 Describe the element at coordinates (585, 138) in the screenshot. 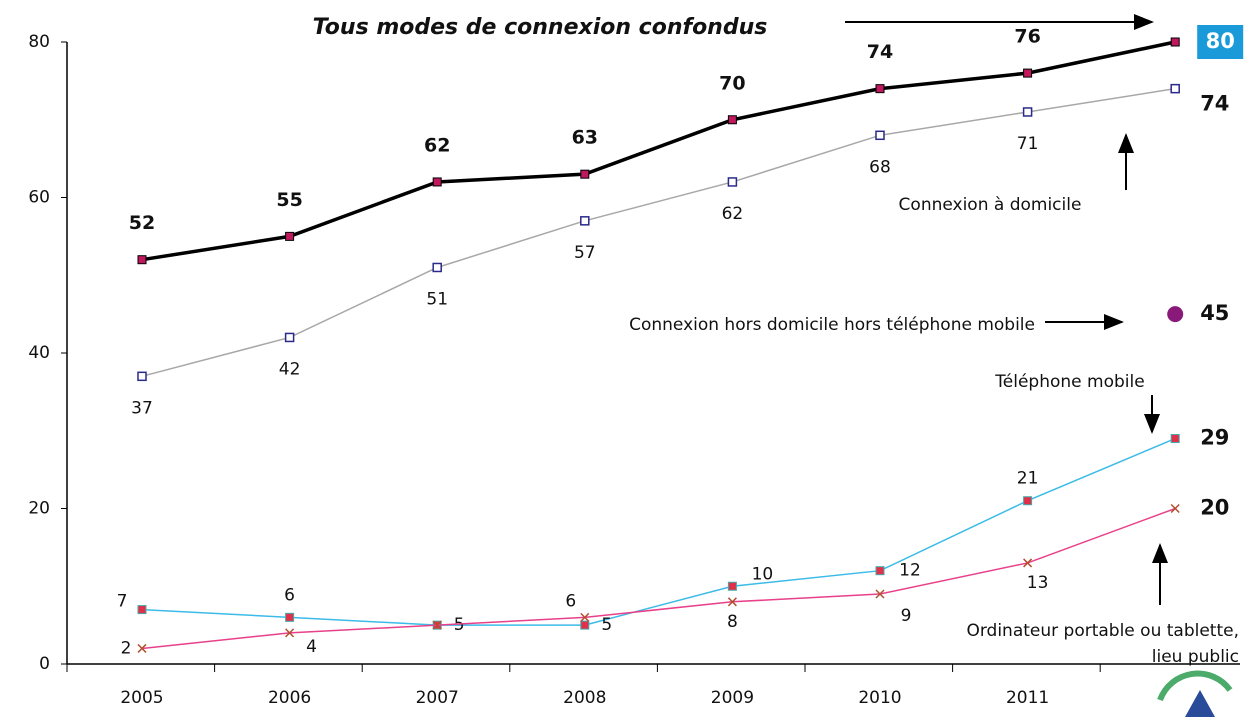

I see `data-label: 63` at that location.